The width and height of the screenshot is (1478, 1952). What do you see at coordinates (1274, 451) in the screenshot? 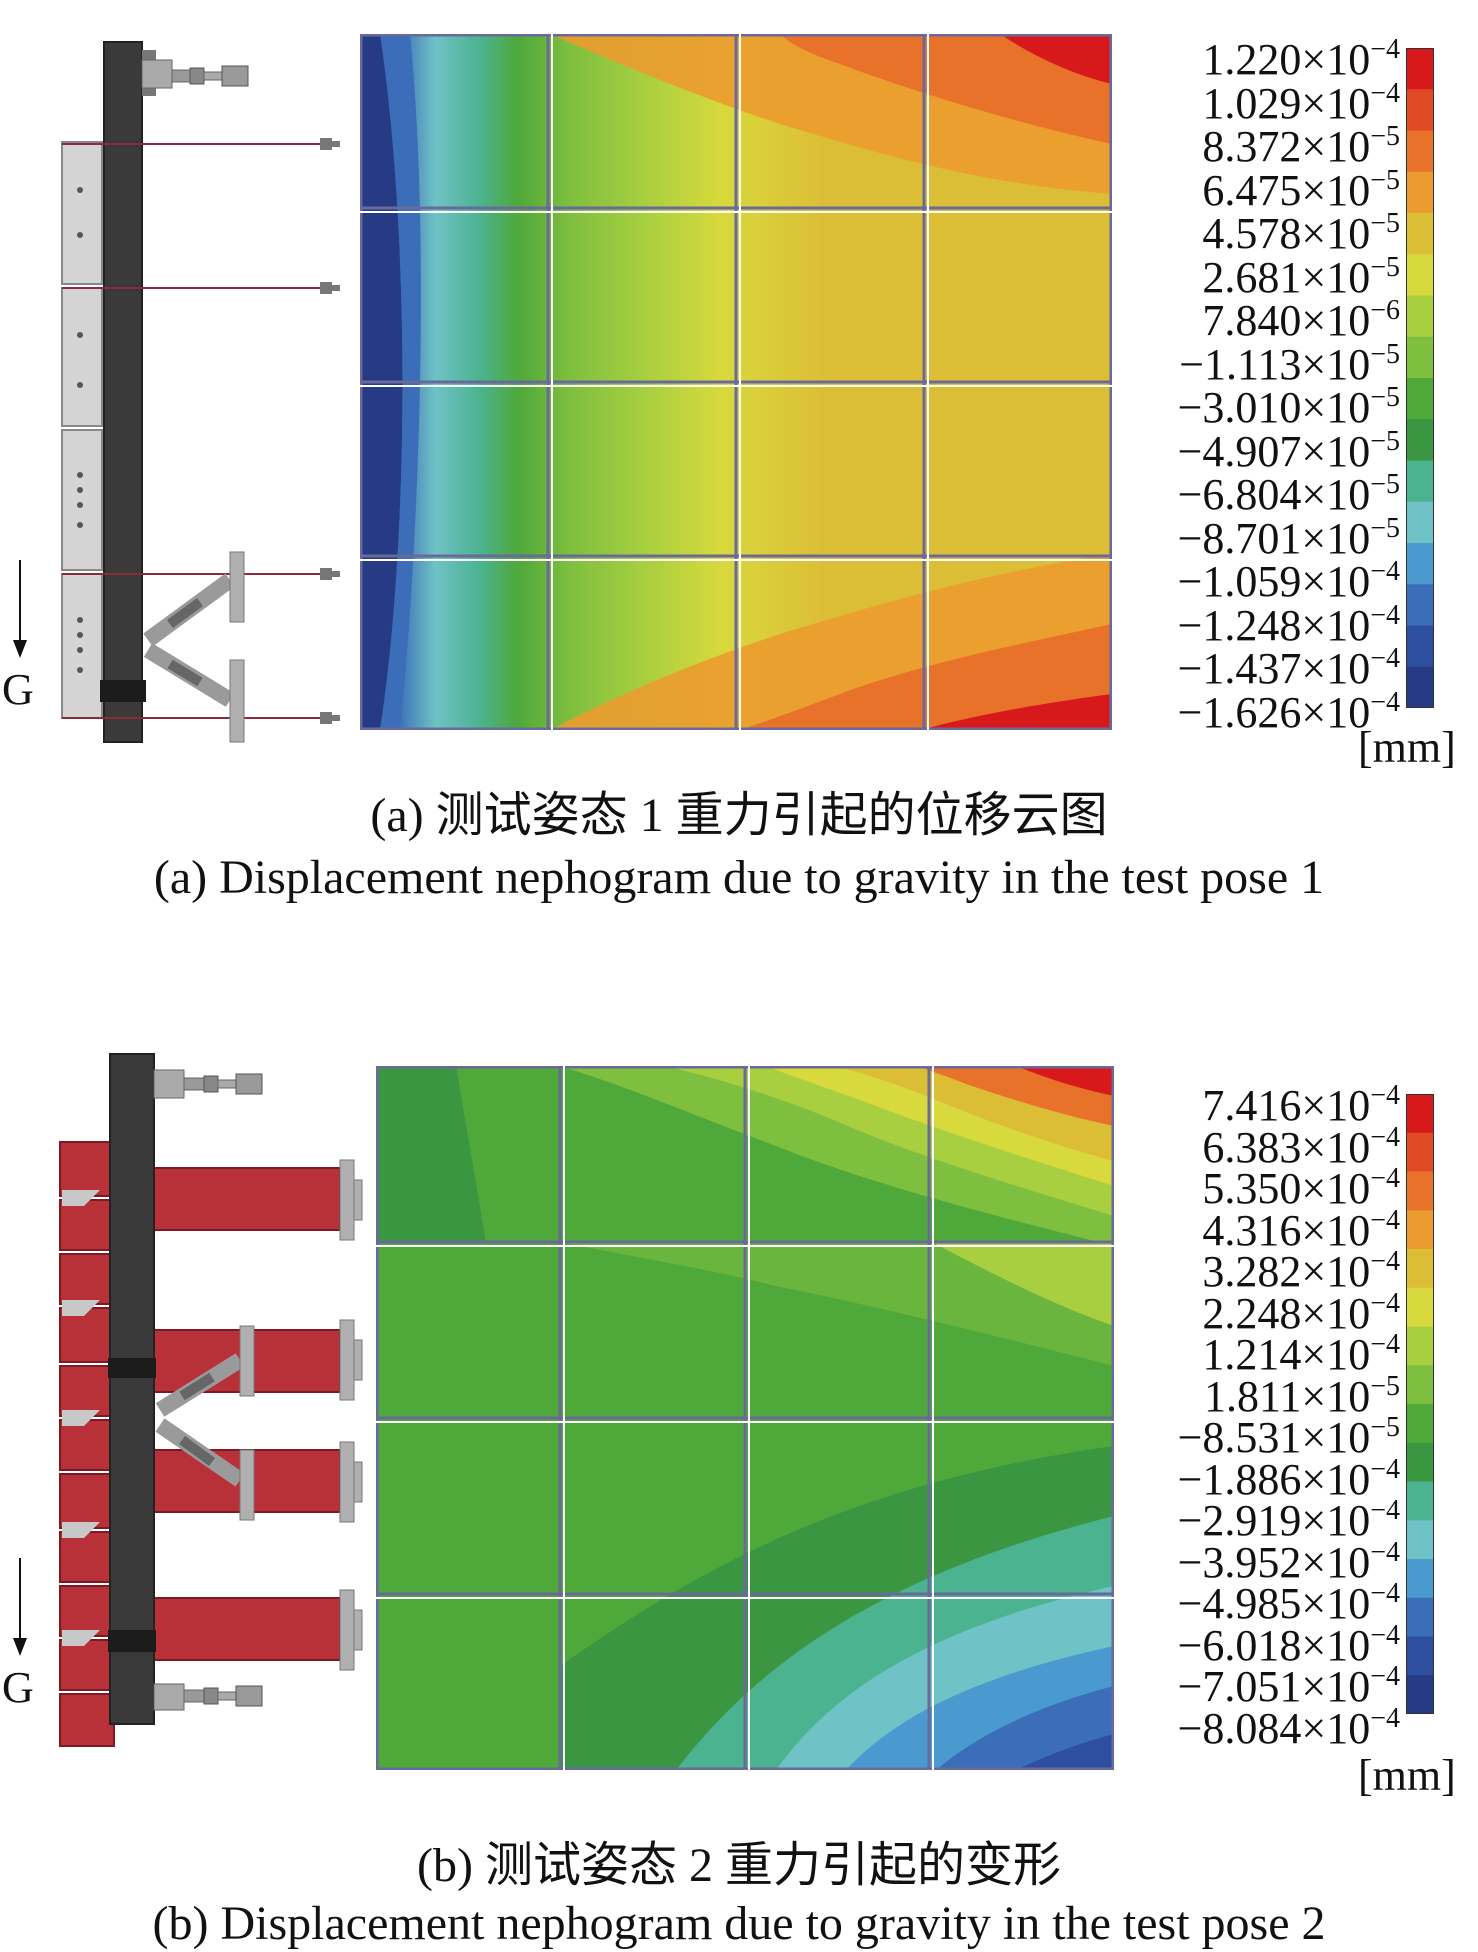
I see `legend-label-mantissa: −4.907×10` at bounding box center [1274, 451].